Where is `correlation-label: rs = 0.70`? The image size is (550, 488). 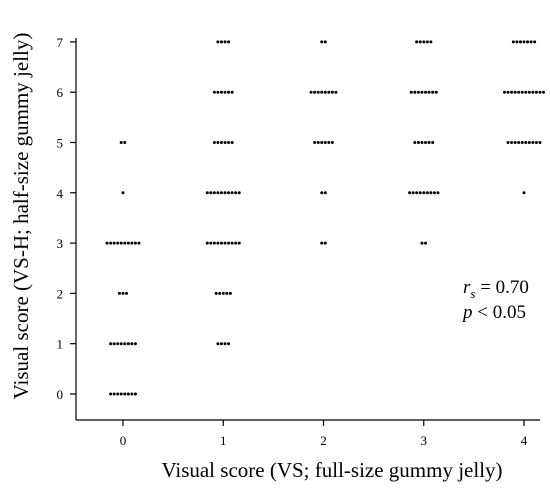 correlation-label: rs = 0.70 is located at coordinates (496, 289).